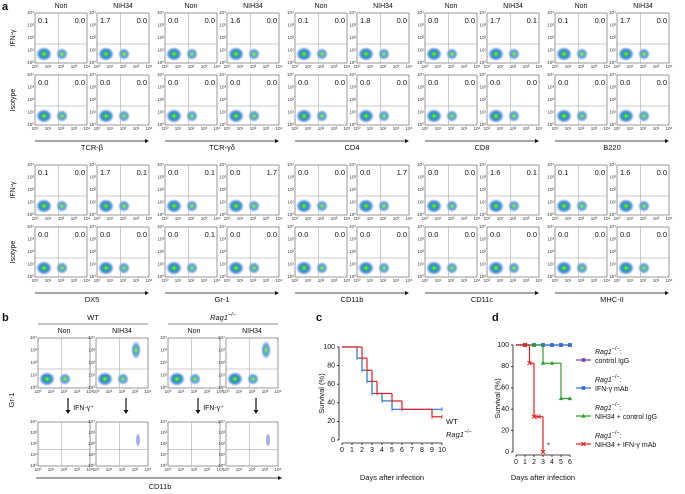 The height and width of the screenshot is (494, 685). I want to click on y-tick-label: 0, so click(507, 452).